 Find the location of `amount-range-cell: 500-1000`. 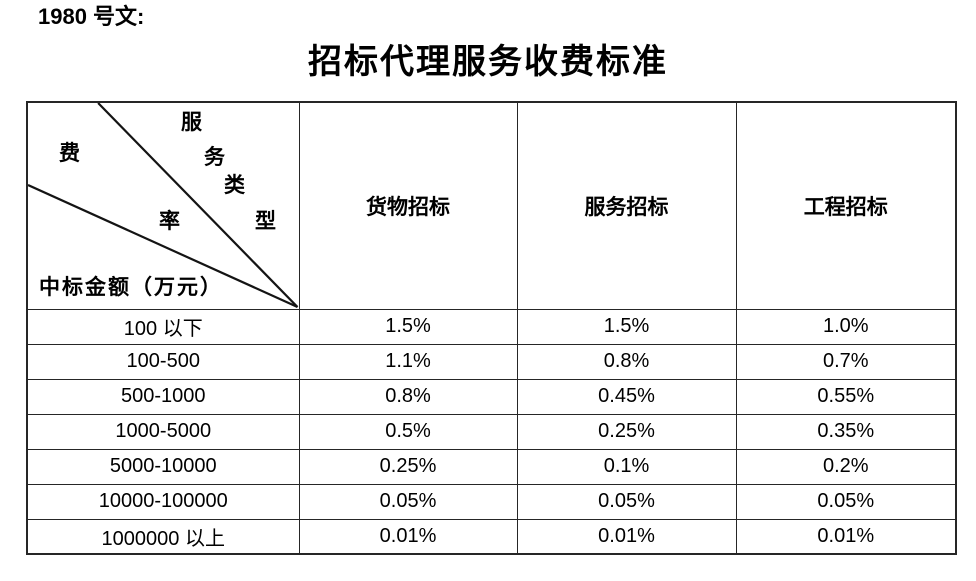

amount-range-cell: 500-1000 is located at coordinates (163, 396).